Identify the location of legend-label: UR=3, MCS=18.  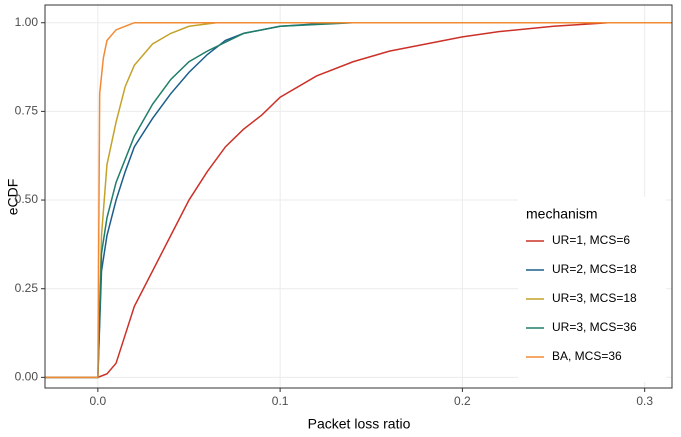
(594, 298).